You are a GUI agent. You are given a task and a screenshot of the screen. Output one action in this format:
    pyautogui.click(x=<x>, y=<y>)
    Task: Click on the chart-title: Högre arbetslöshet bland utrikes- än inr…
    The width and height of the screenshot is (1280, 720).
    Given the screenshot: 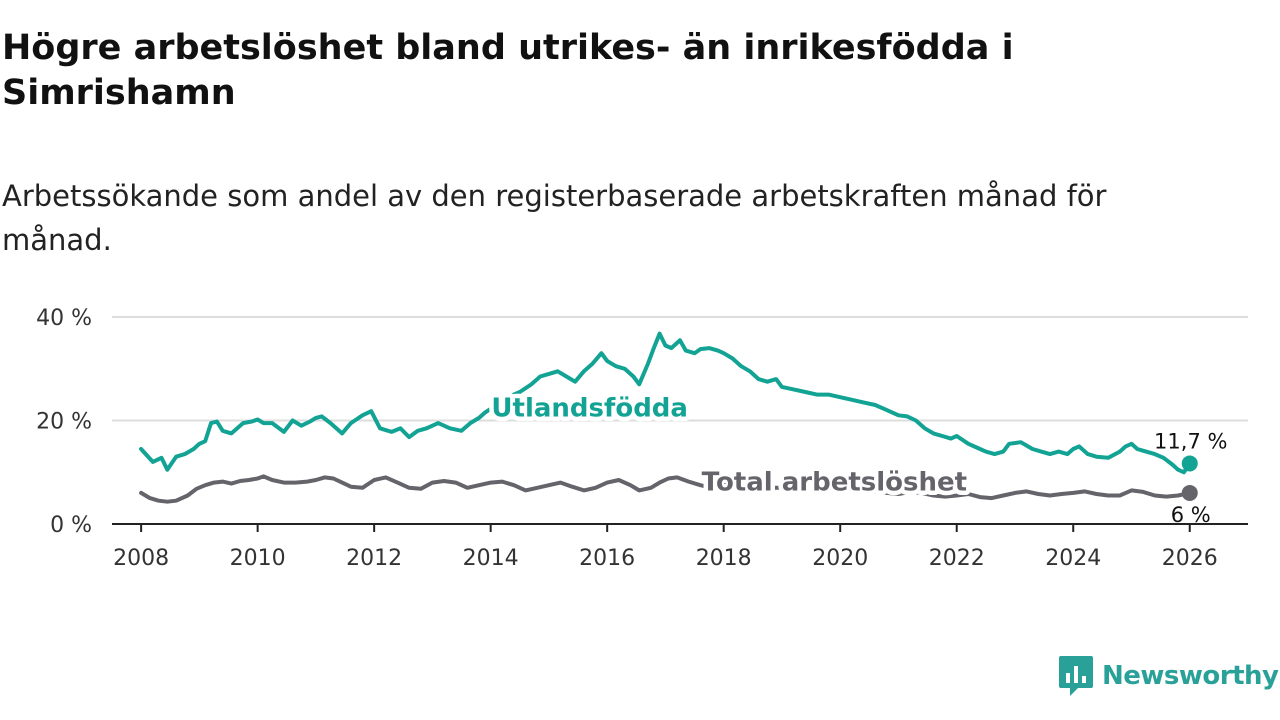 What is the action you would take?
    pyautogui.click(x=508, y=70)
    